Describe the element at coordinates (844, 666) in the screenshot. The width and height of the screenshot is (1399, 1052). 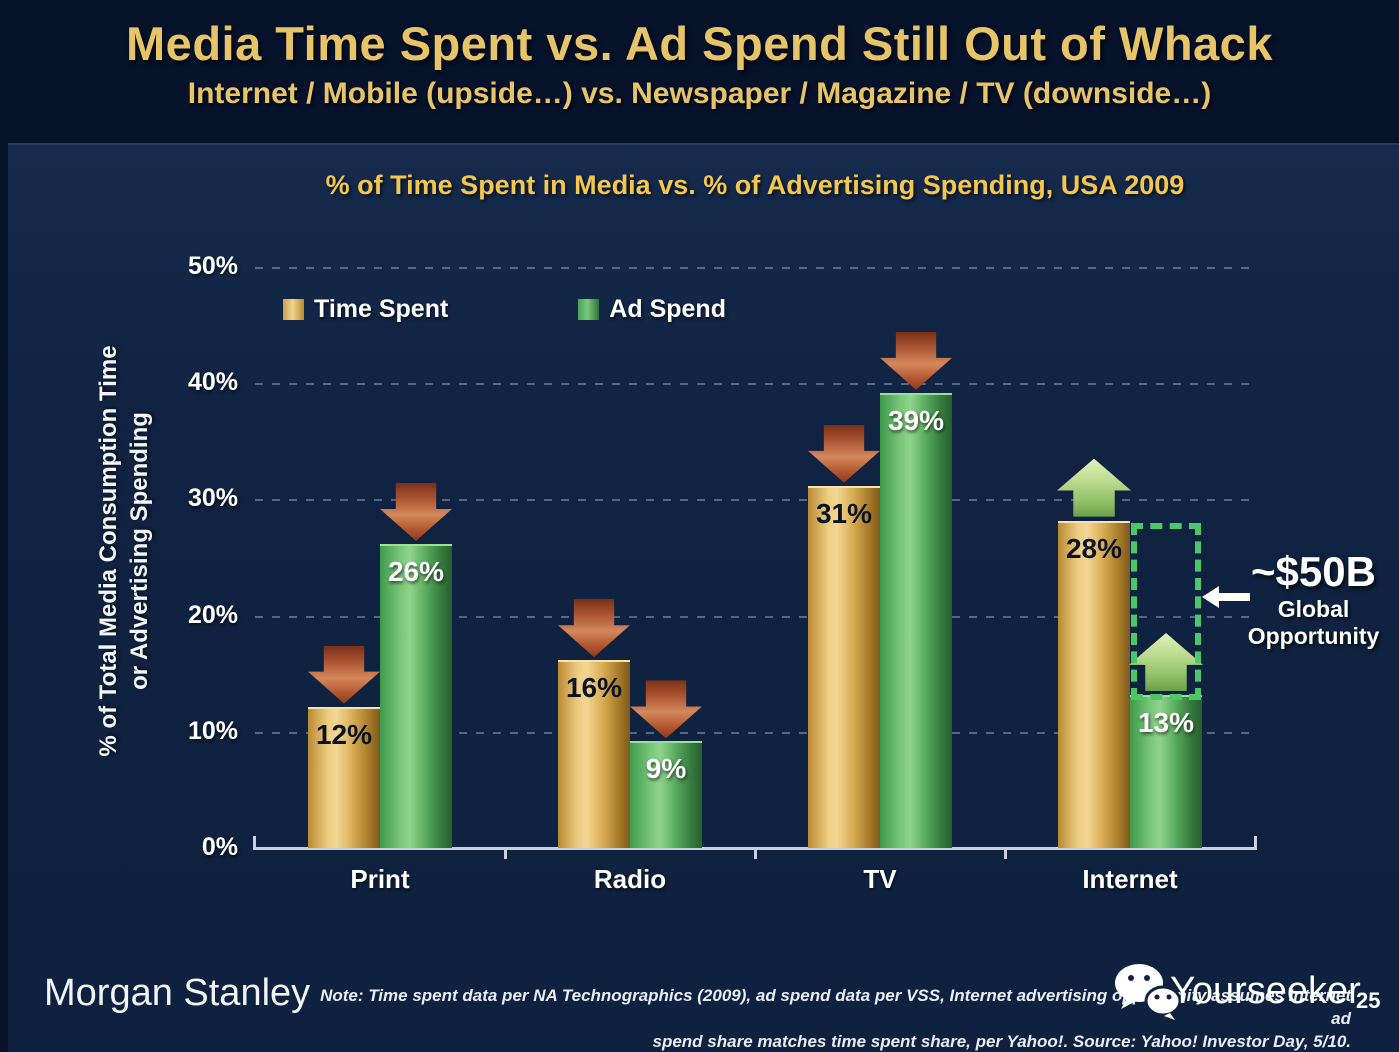
I see `bar-tv-time-spent: 31%` at that location.